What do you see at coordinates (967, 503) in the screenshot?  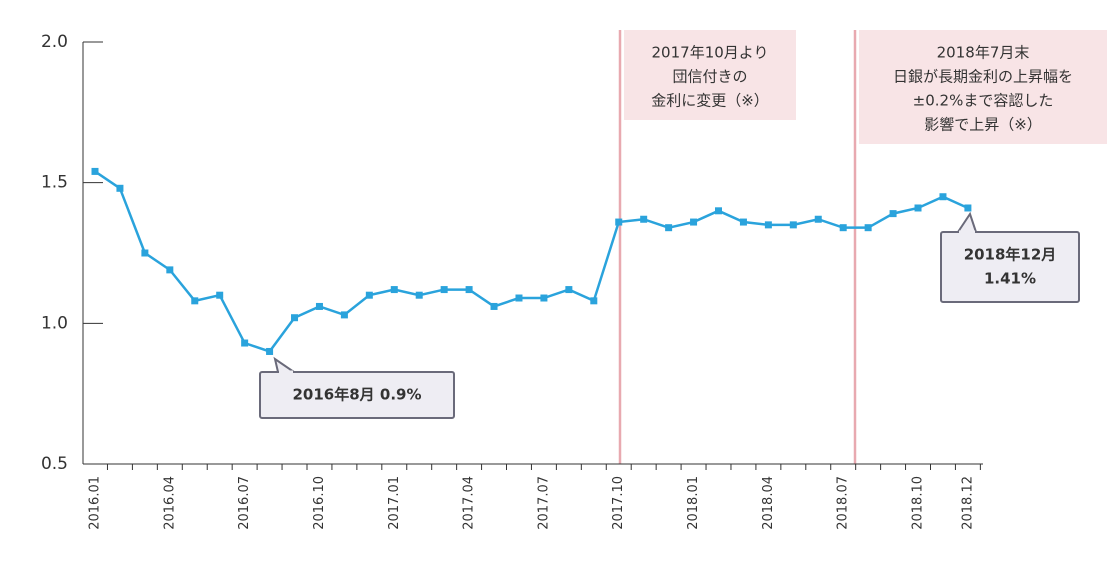 I see `x-tick-label: 2018.12` at bounding box center [967, 503].